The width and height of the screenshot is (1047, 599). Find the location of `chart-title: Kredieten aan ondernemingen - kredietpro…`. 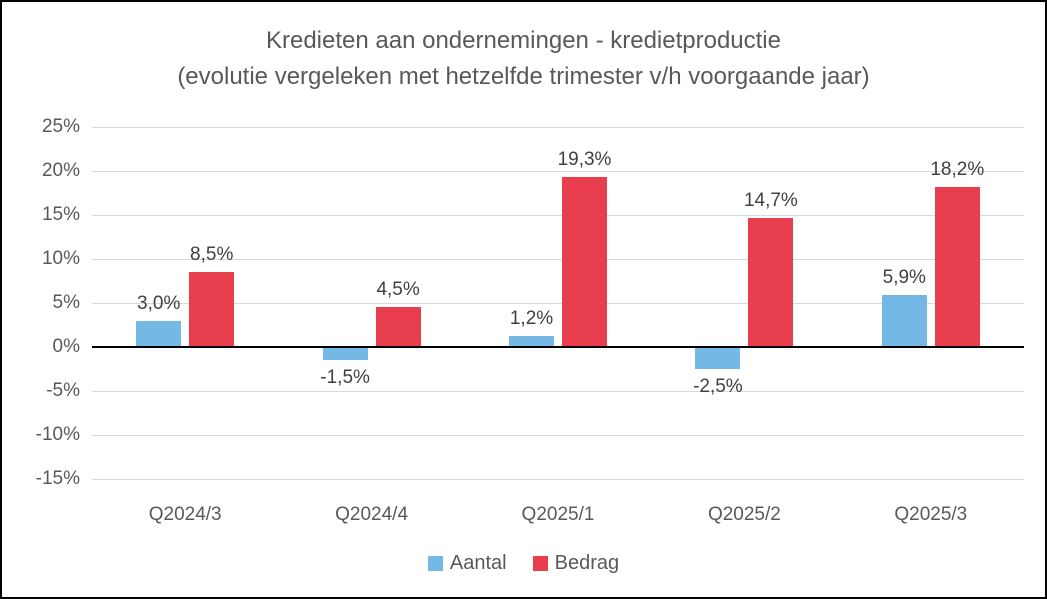

chart-title: Kredieten aan ondernemingen - kredietpro… is located at coordinates (523, 40).